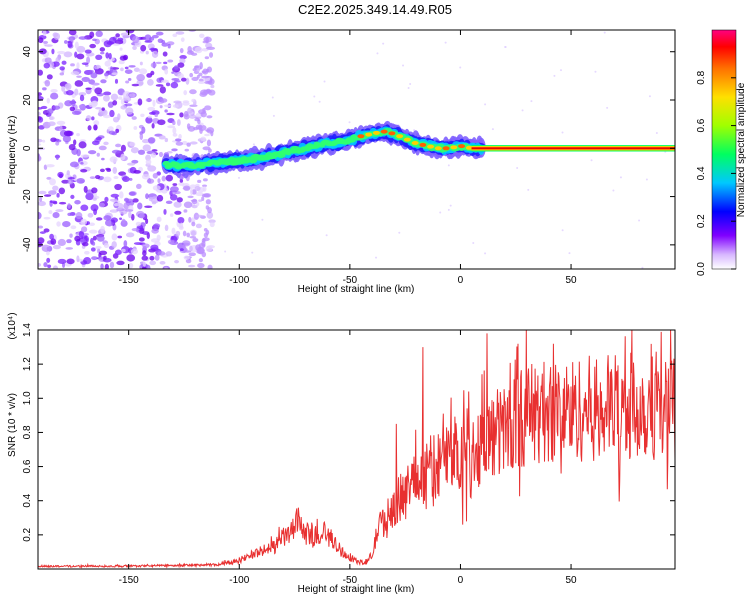 This screenshot has width=750, height=600. What do you see at coordinates (701, 77) in the screenshot?
I see `colorbar-tick-label: 0.8` at bounding box center [701, 77].